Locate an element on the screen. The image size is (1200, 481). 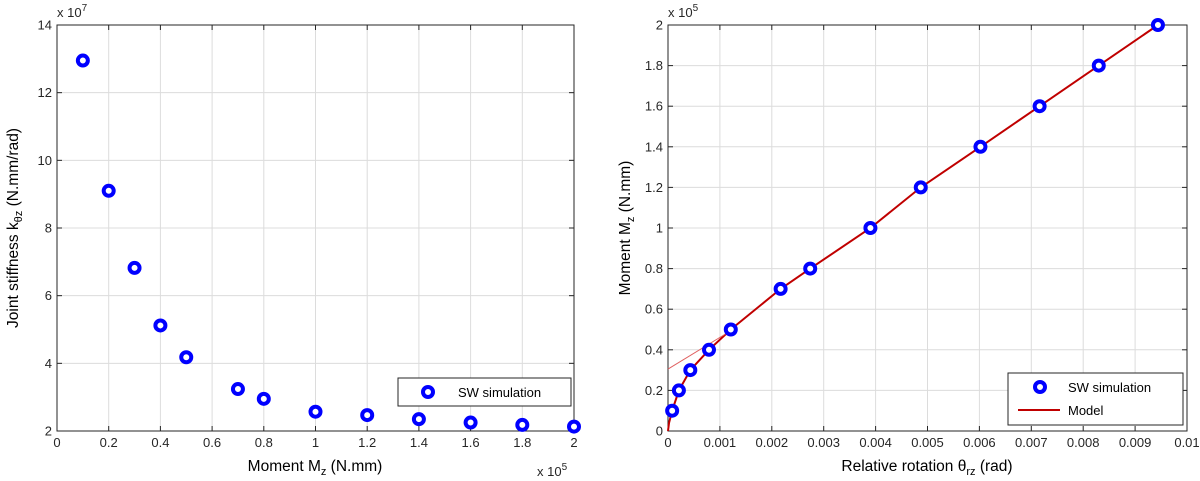
r-x-tick-label: 0.005 is located at coordinates (927, 442).